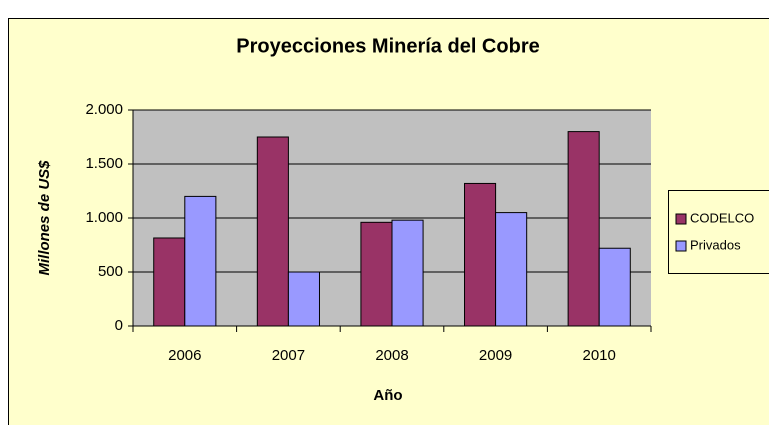  Describe the element at coordinates (722, 217) in the screenshot. I see `legend-label: CODELCO` at that location.